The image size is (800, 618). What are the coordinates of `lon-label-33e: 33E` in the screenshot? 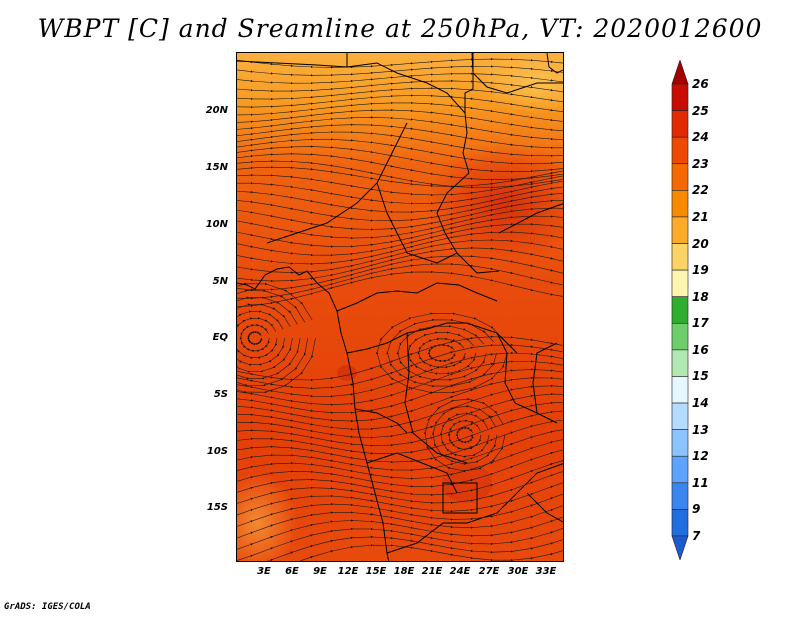 It's located at (546, 571).